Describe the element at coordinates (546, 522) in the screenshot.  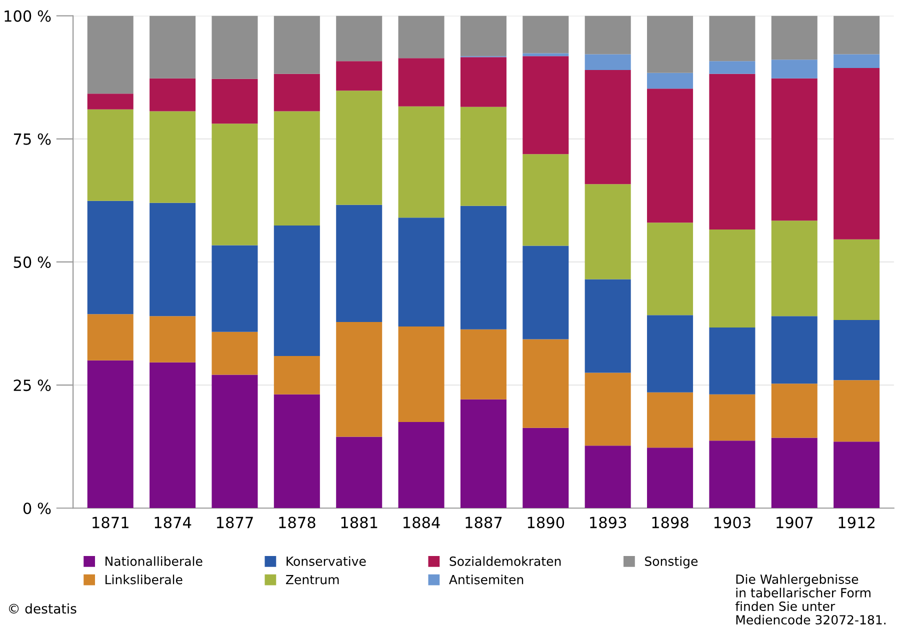
I see `x-tick-label: 1890` at that location.